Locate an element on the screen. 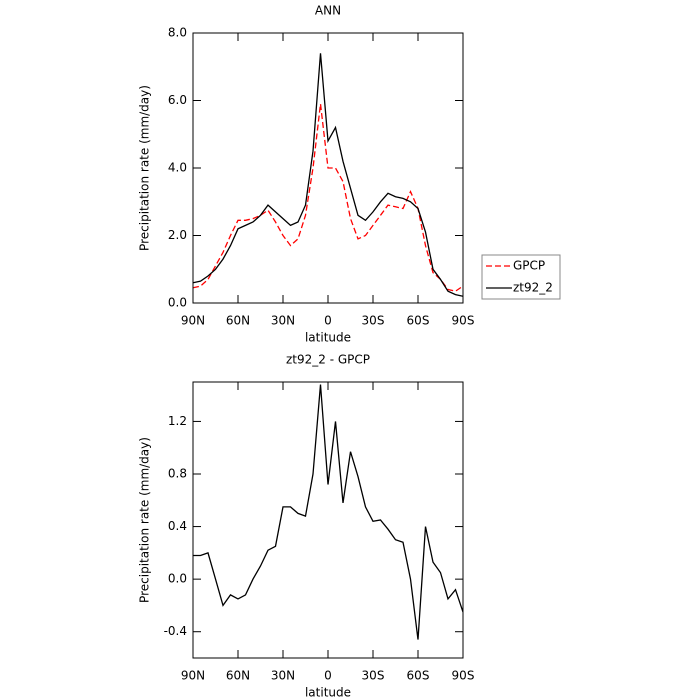 Image resolution: width=700 pixels, height=700 pixels. y-tick-label: 1.2 is located at coordinates (177, 421).